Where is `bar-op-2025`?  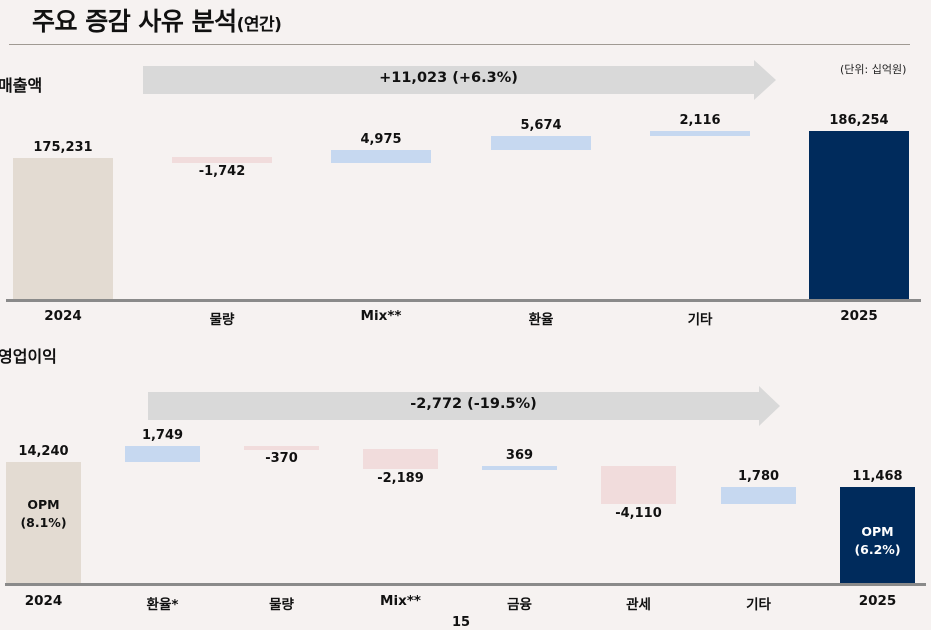
bar-op-2025 is located at coordinates (877, 535).